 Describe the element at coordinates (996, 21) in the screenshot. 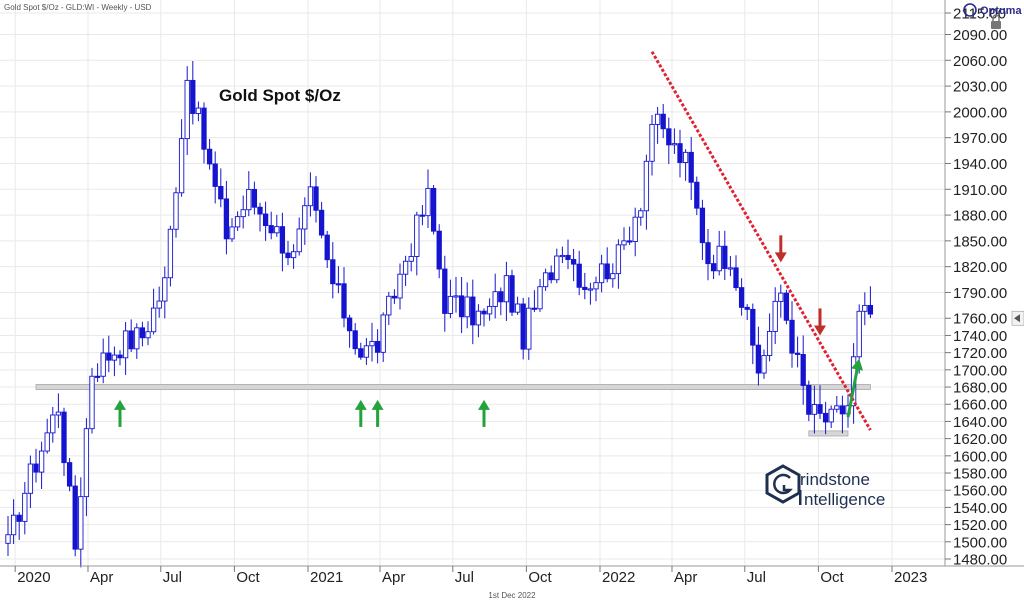

I see `lock-icon` at that location.